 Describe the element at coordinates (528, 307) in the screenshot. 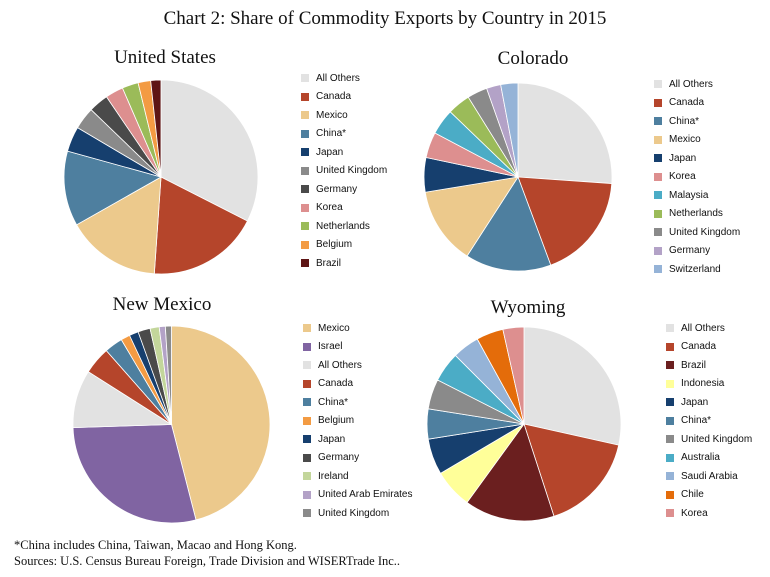

I see `pie-title-wyoming: Wyoming` at that location.